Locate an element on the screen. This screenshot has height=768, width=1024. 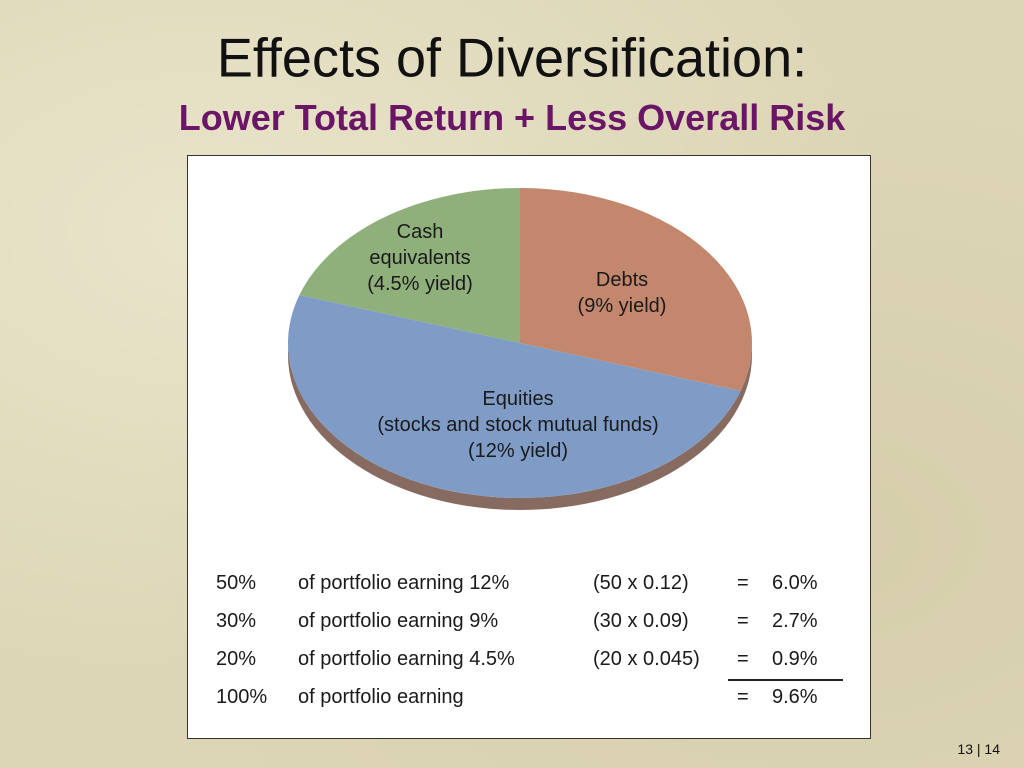
slide-subtitle: Lower Total Return + Less Overall Risk is located at coordinates (512, 117).